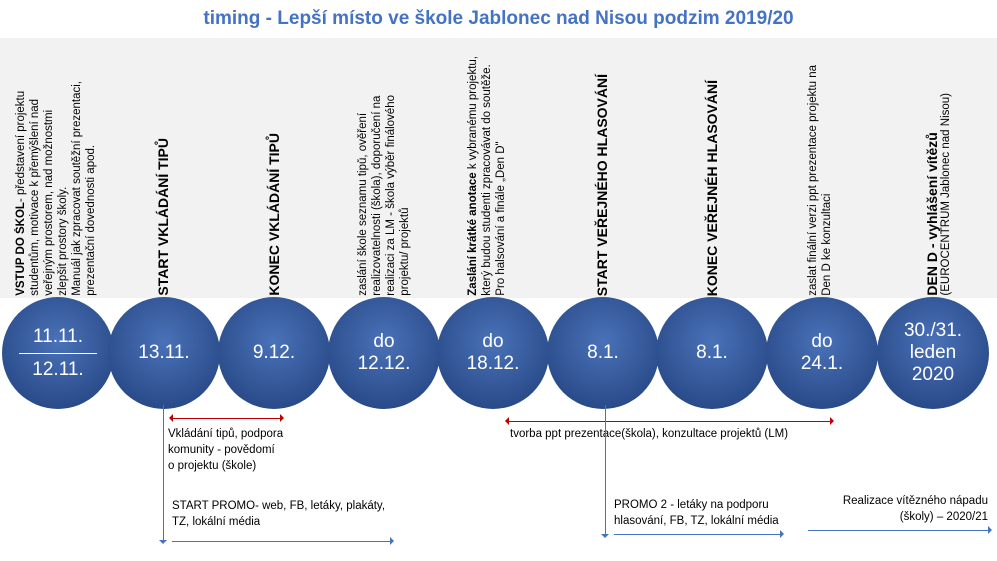 The width and height of the screenshot is (997, 561). What do you see at coordinates (164, 353) in the screenshot?
I see `milestone-circle-2: 13.11.` at bounding box center [164, 353].